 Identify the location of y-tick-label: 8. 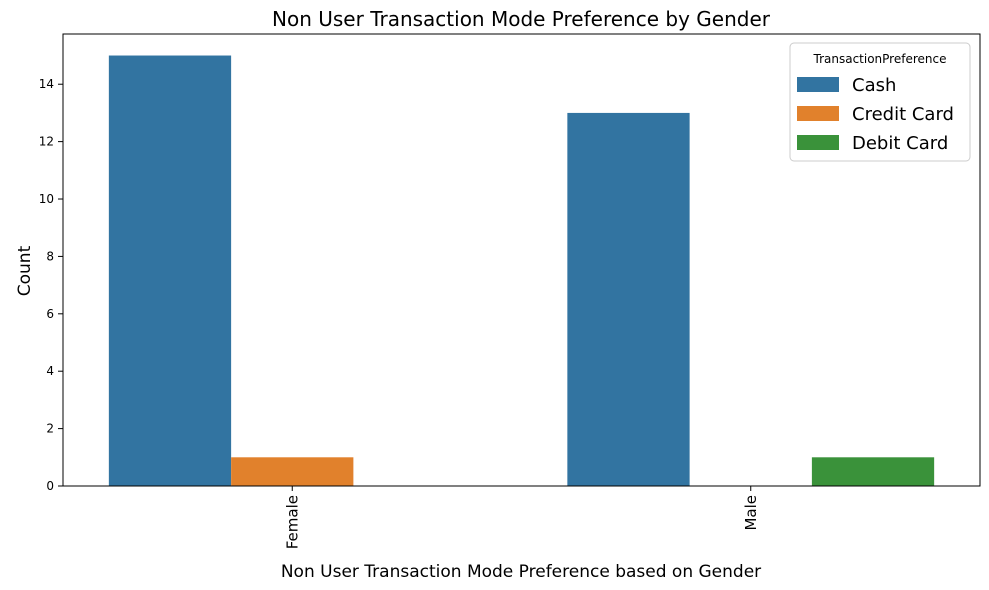
(50, 256).